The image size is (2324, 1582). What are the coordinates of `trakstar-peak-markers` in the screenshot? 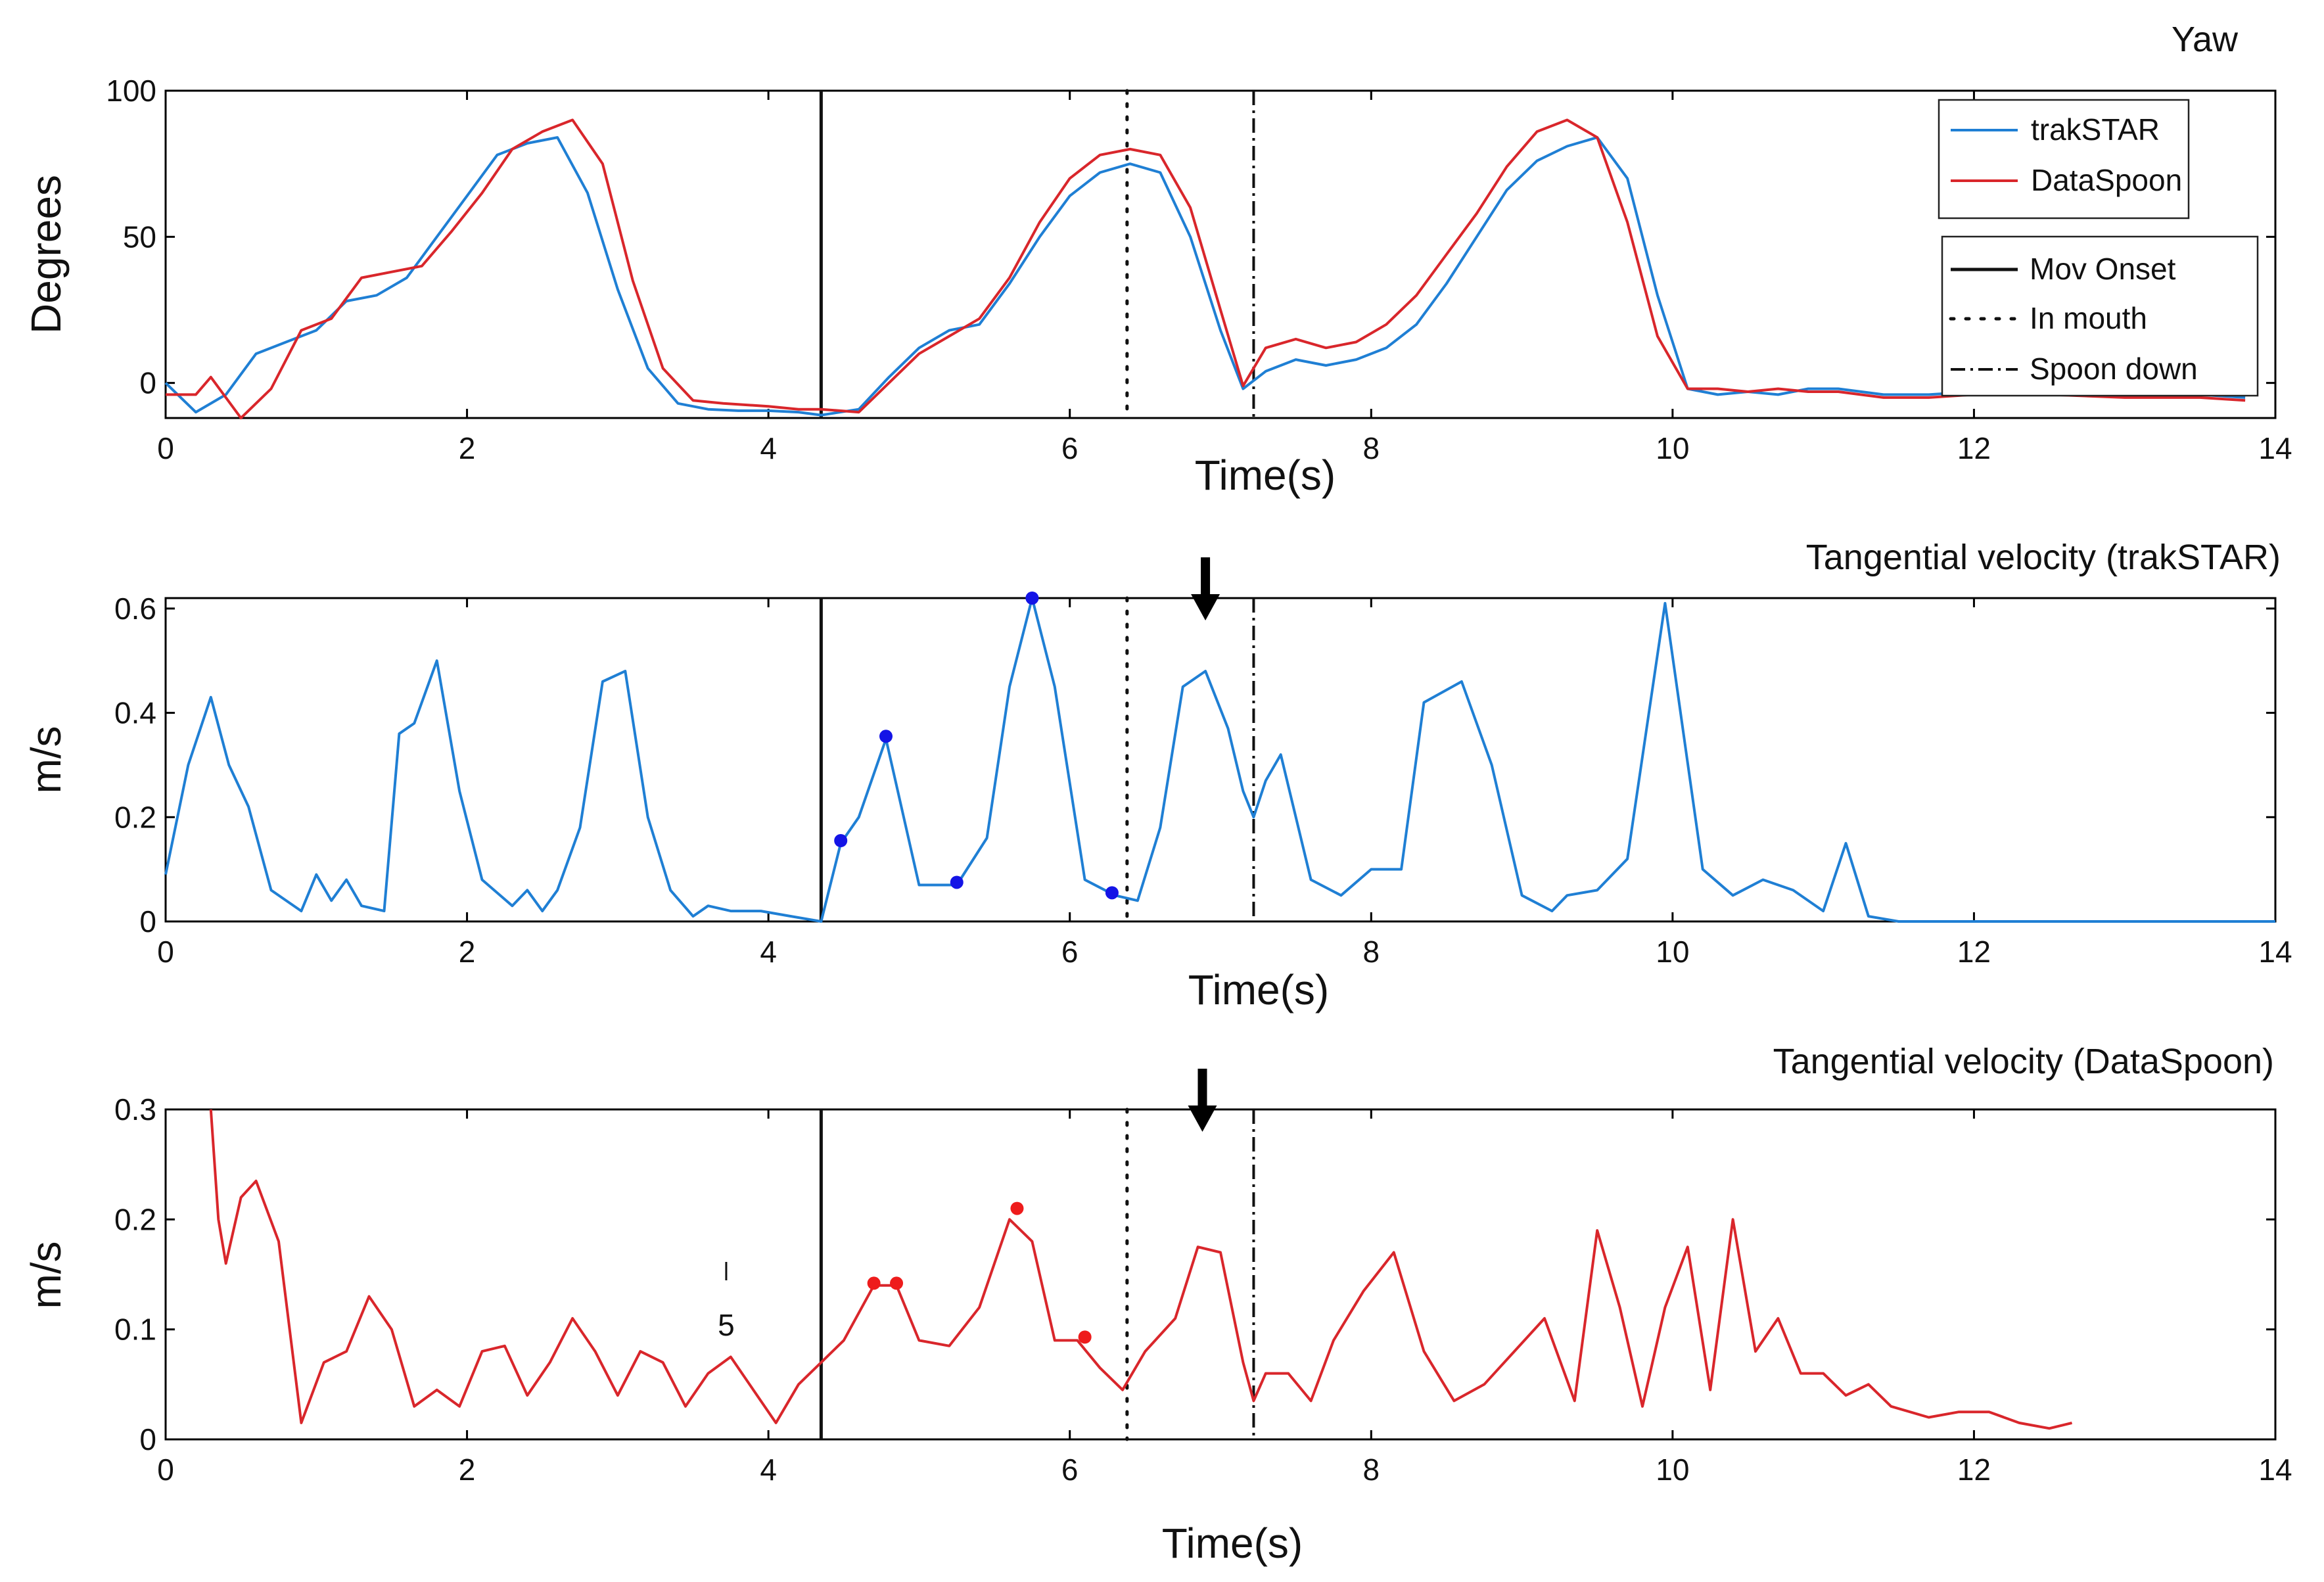 It's located at (976, 746).